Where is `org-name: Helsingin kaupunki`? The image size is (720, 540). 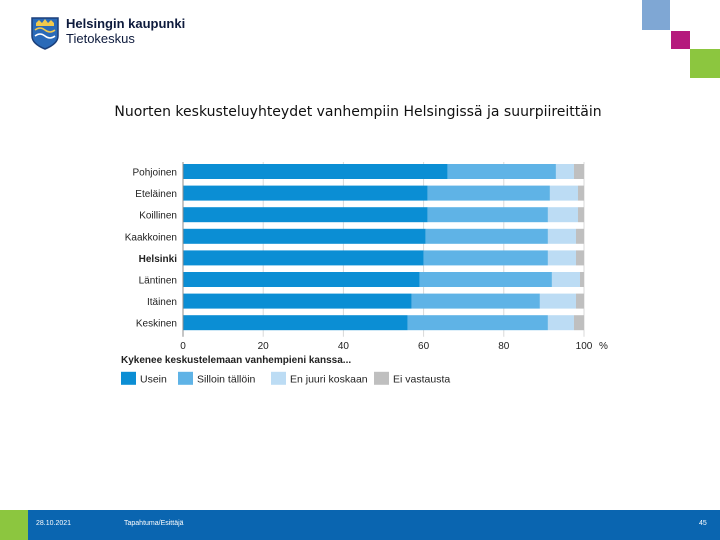 org-name: Helsingin kaupunki is located at coordinates (126, 23).